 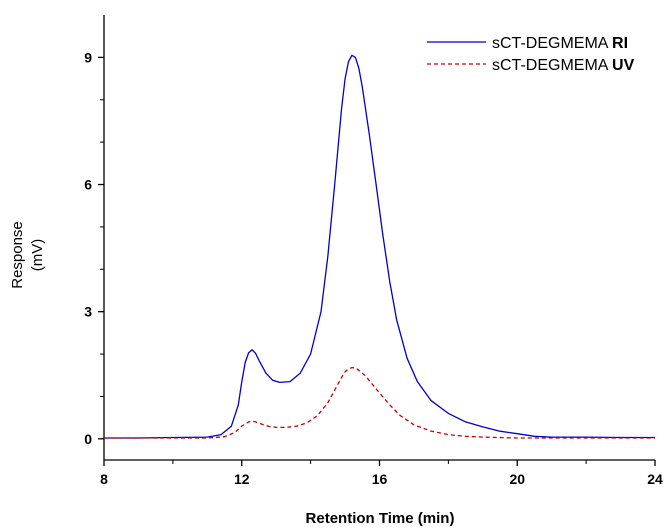 I want to click on legend-label-uv: sCT-DEGMEMA UV, so click(x=563, y=65).